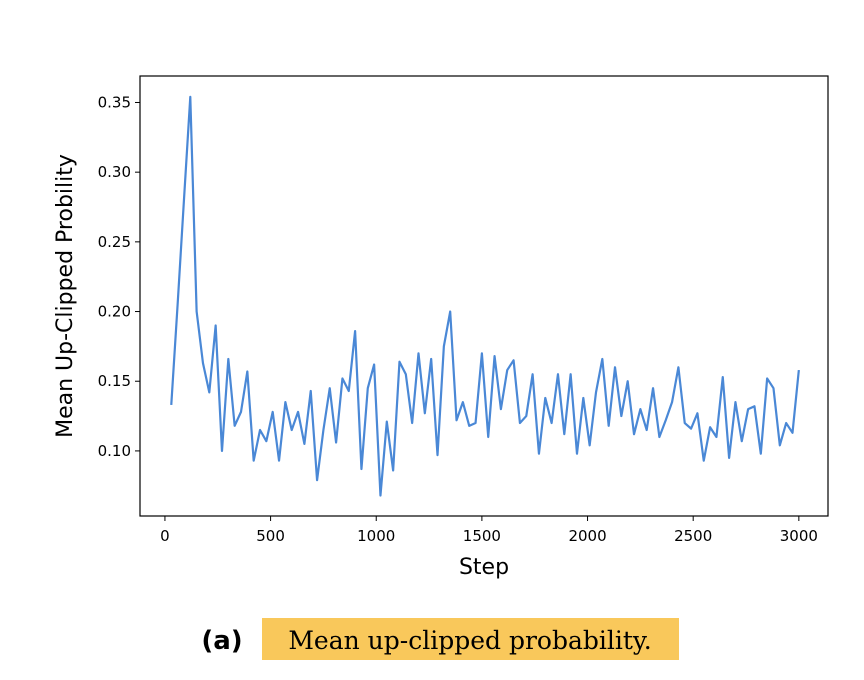 The image size is (864, 680). I want to click on y-tick-label: 0.30, so click(114, 172).